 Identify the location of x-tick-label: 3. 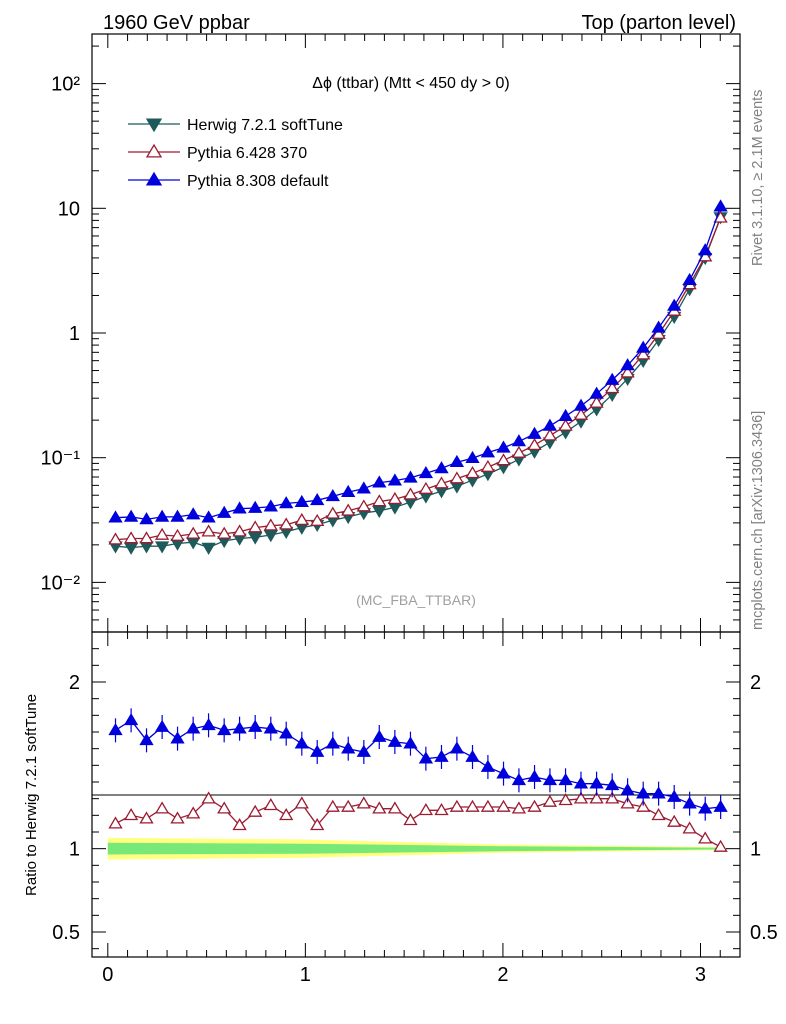
(700, 975).